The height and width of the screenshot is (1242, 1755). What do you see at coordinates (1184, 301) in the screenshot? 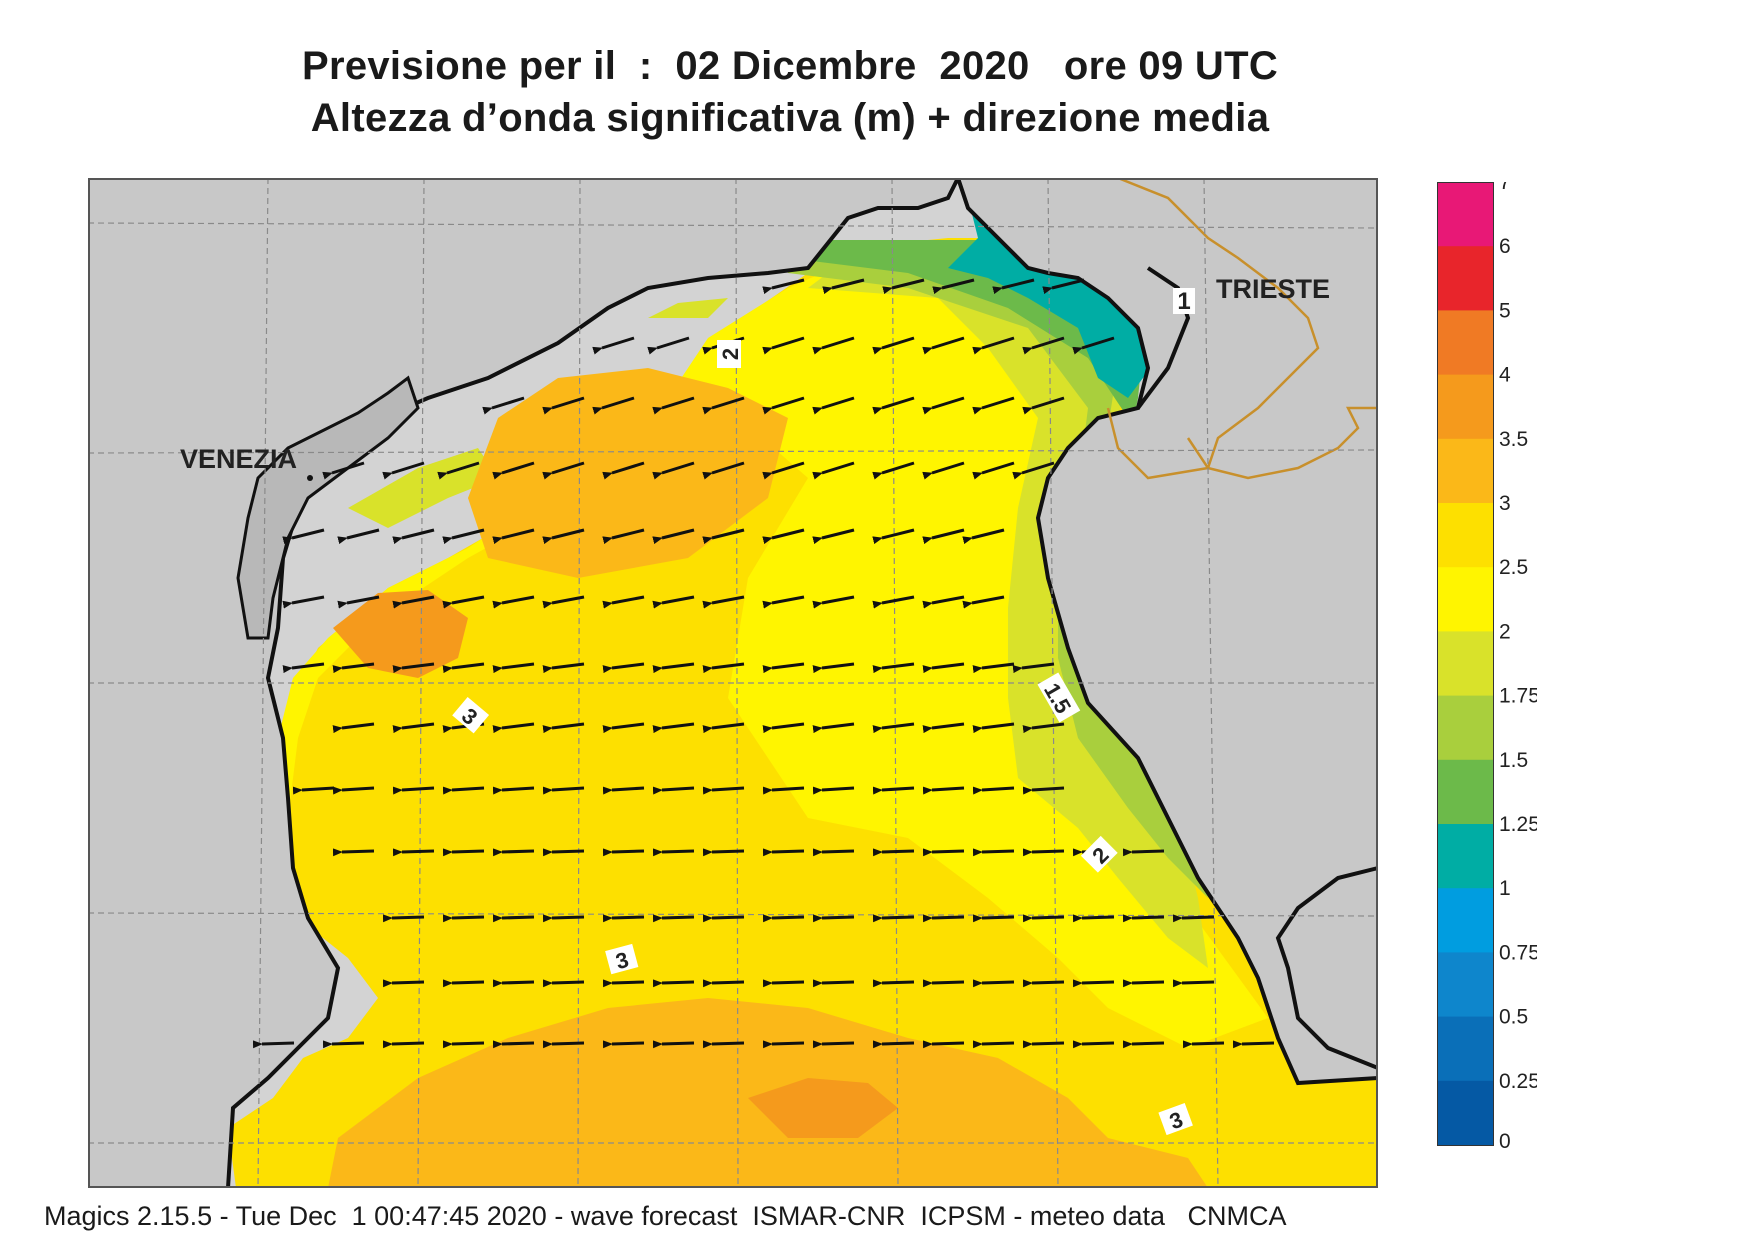
I see `contour-label-1: 1` at bounding box center [1184, 301].